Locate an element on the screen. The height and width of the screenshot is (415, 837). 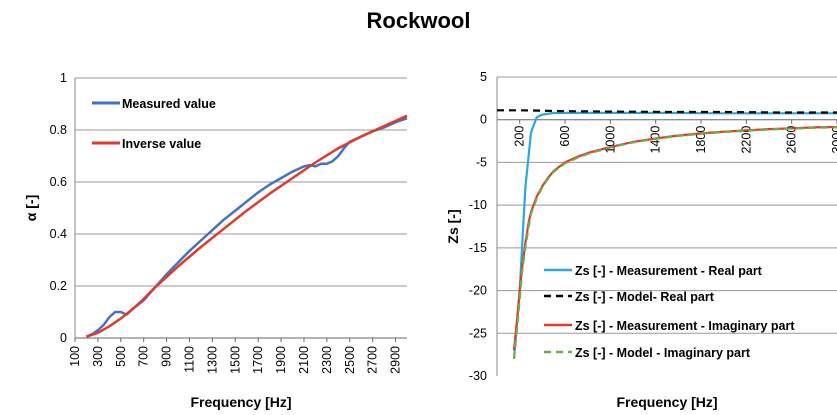
left-x-tick-label: 2700 is located at coordinates (373, 360).